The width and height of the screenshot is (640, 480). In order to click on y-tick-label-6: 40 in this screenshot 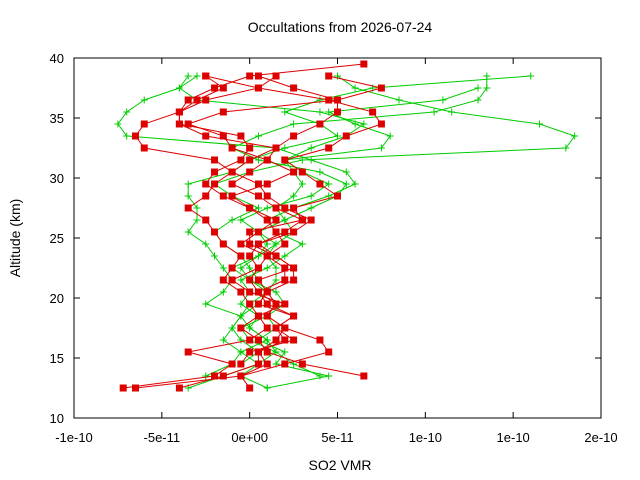, I will do `click(57, 58)`.